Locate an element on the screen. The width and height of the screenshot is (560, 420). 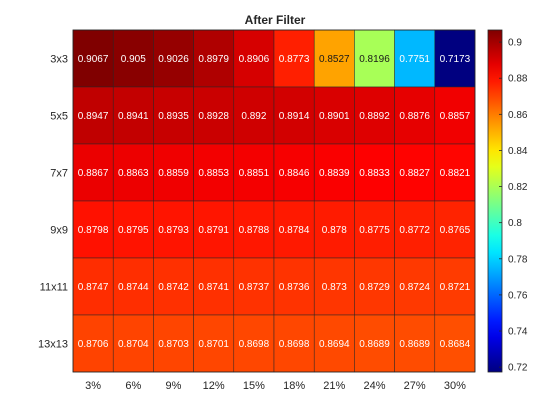
cell-value-label: 0.8701 is located at coordinates (213, 344).